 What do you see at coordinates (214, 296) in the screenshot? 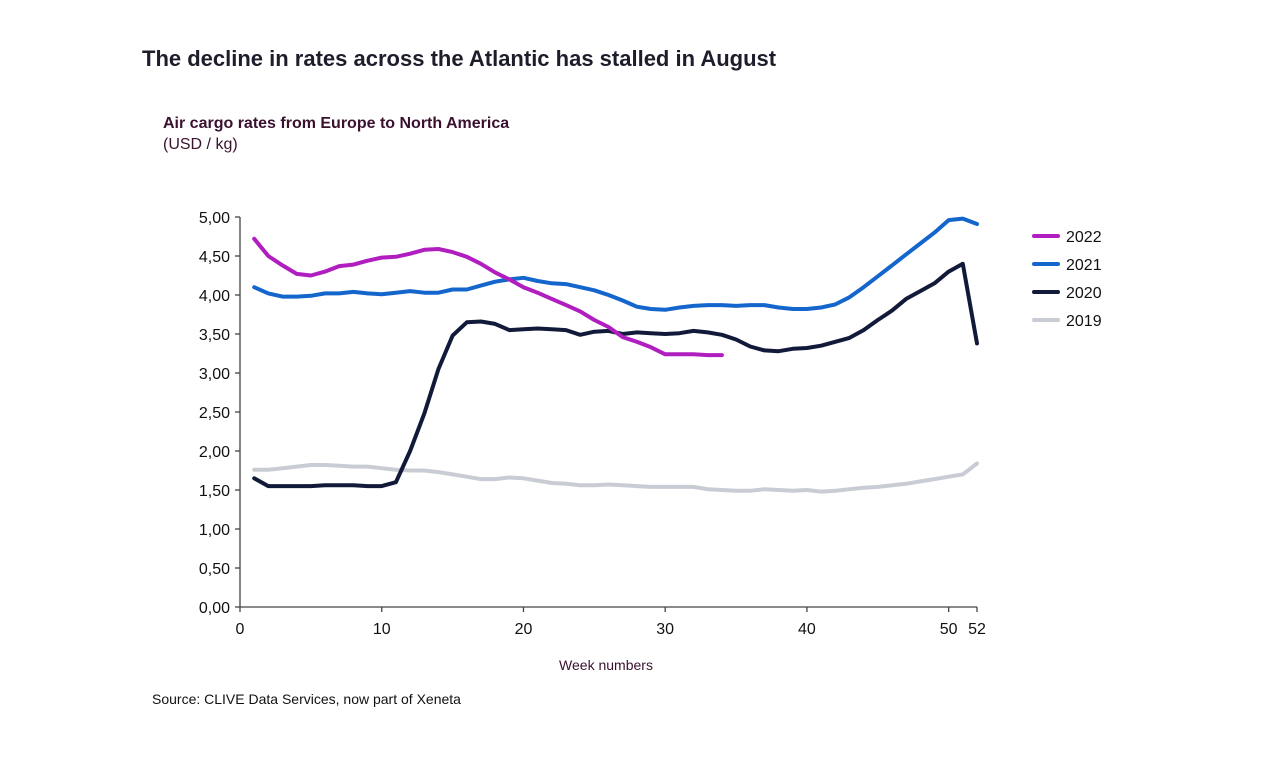
I see `y-tick-label: 4,00` at bounding box center [214, 296].